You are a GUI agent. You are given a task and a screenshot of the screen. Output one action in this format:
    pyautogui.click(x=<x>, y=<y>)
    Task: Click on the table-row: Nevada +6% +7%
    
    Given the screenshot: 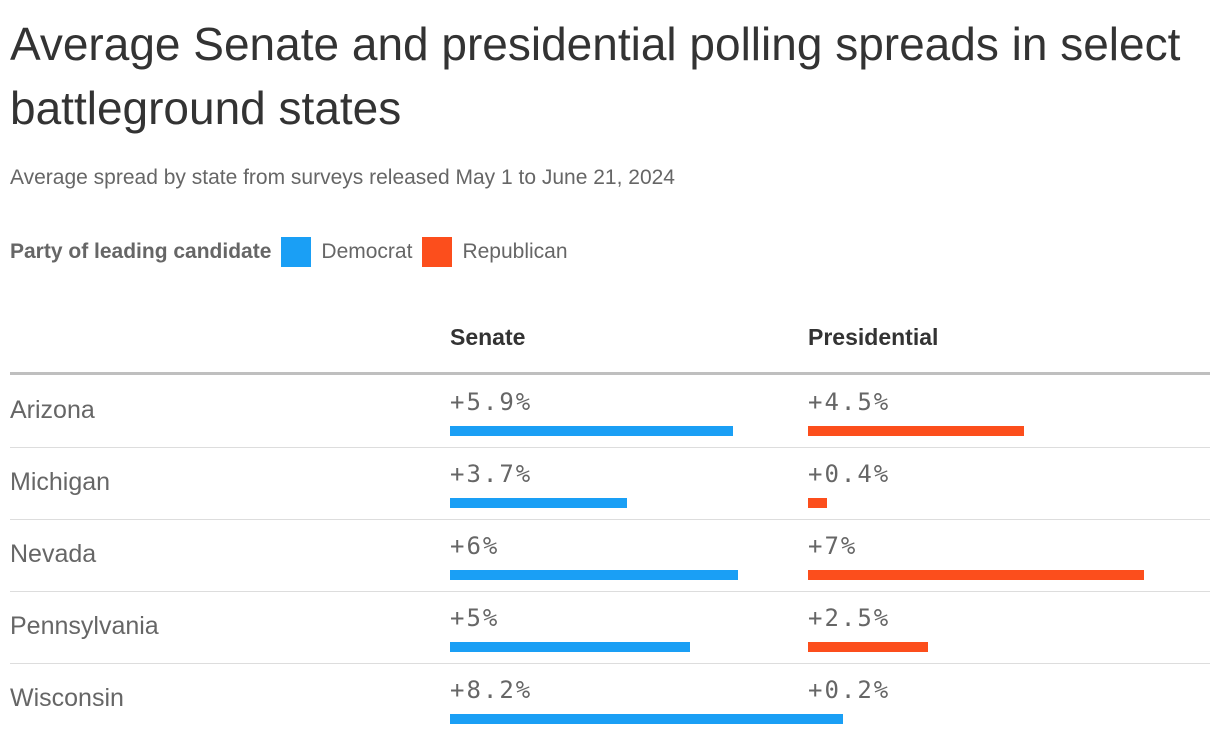 What is the action you would take?
    pyautogui.click(x=610, y=556)
    